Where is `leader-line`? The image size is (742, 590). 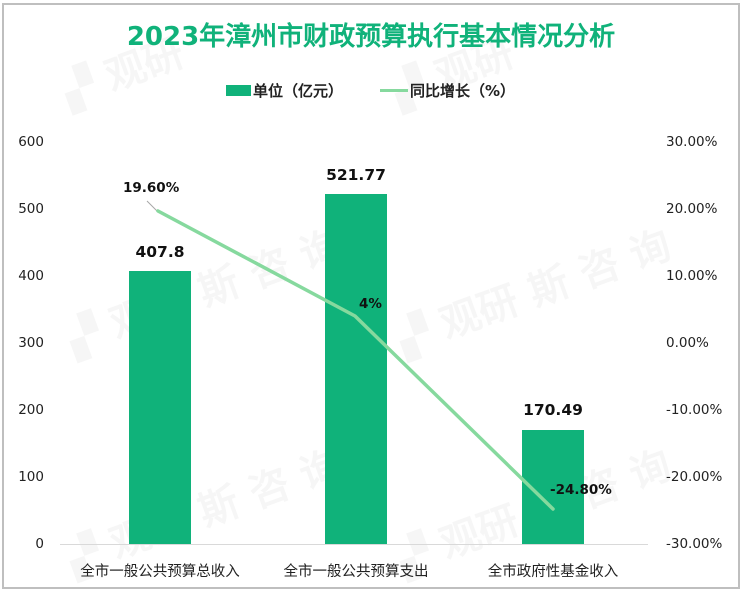
leader-line is located at coordinates (152, 206).